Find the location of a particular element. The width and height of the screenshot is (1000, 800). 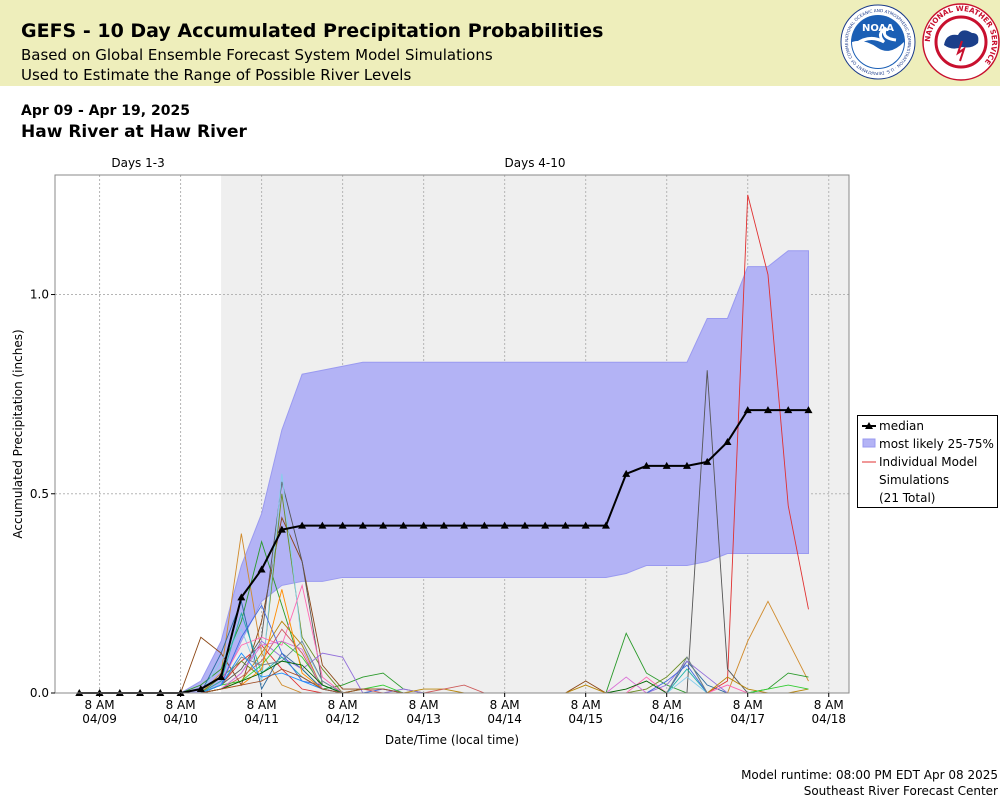

x-tick-label-date: 04/09 is located at coordinates (99, 719).